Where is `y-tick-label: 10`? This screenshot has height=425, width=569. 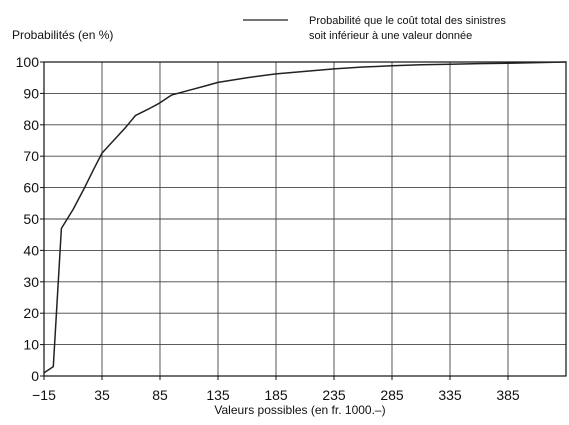
y-tick-label: 10 is located at coordinates (31, 345).